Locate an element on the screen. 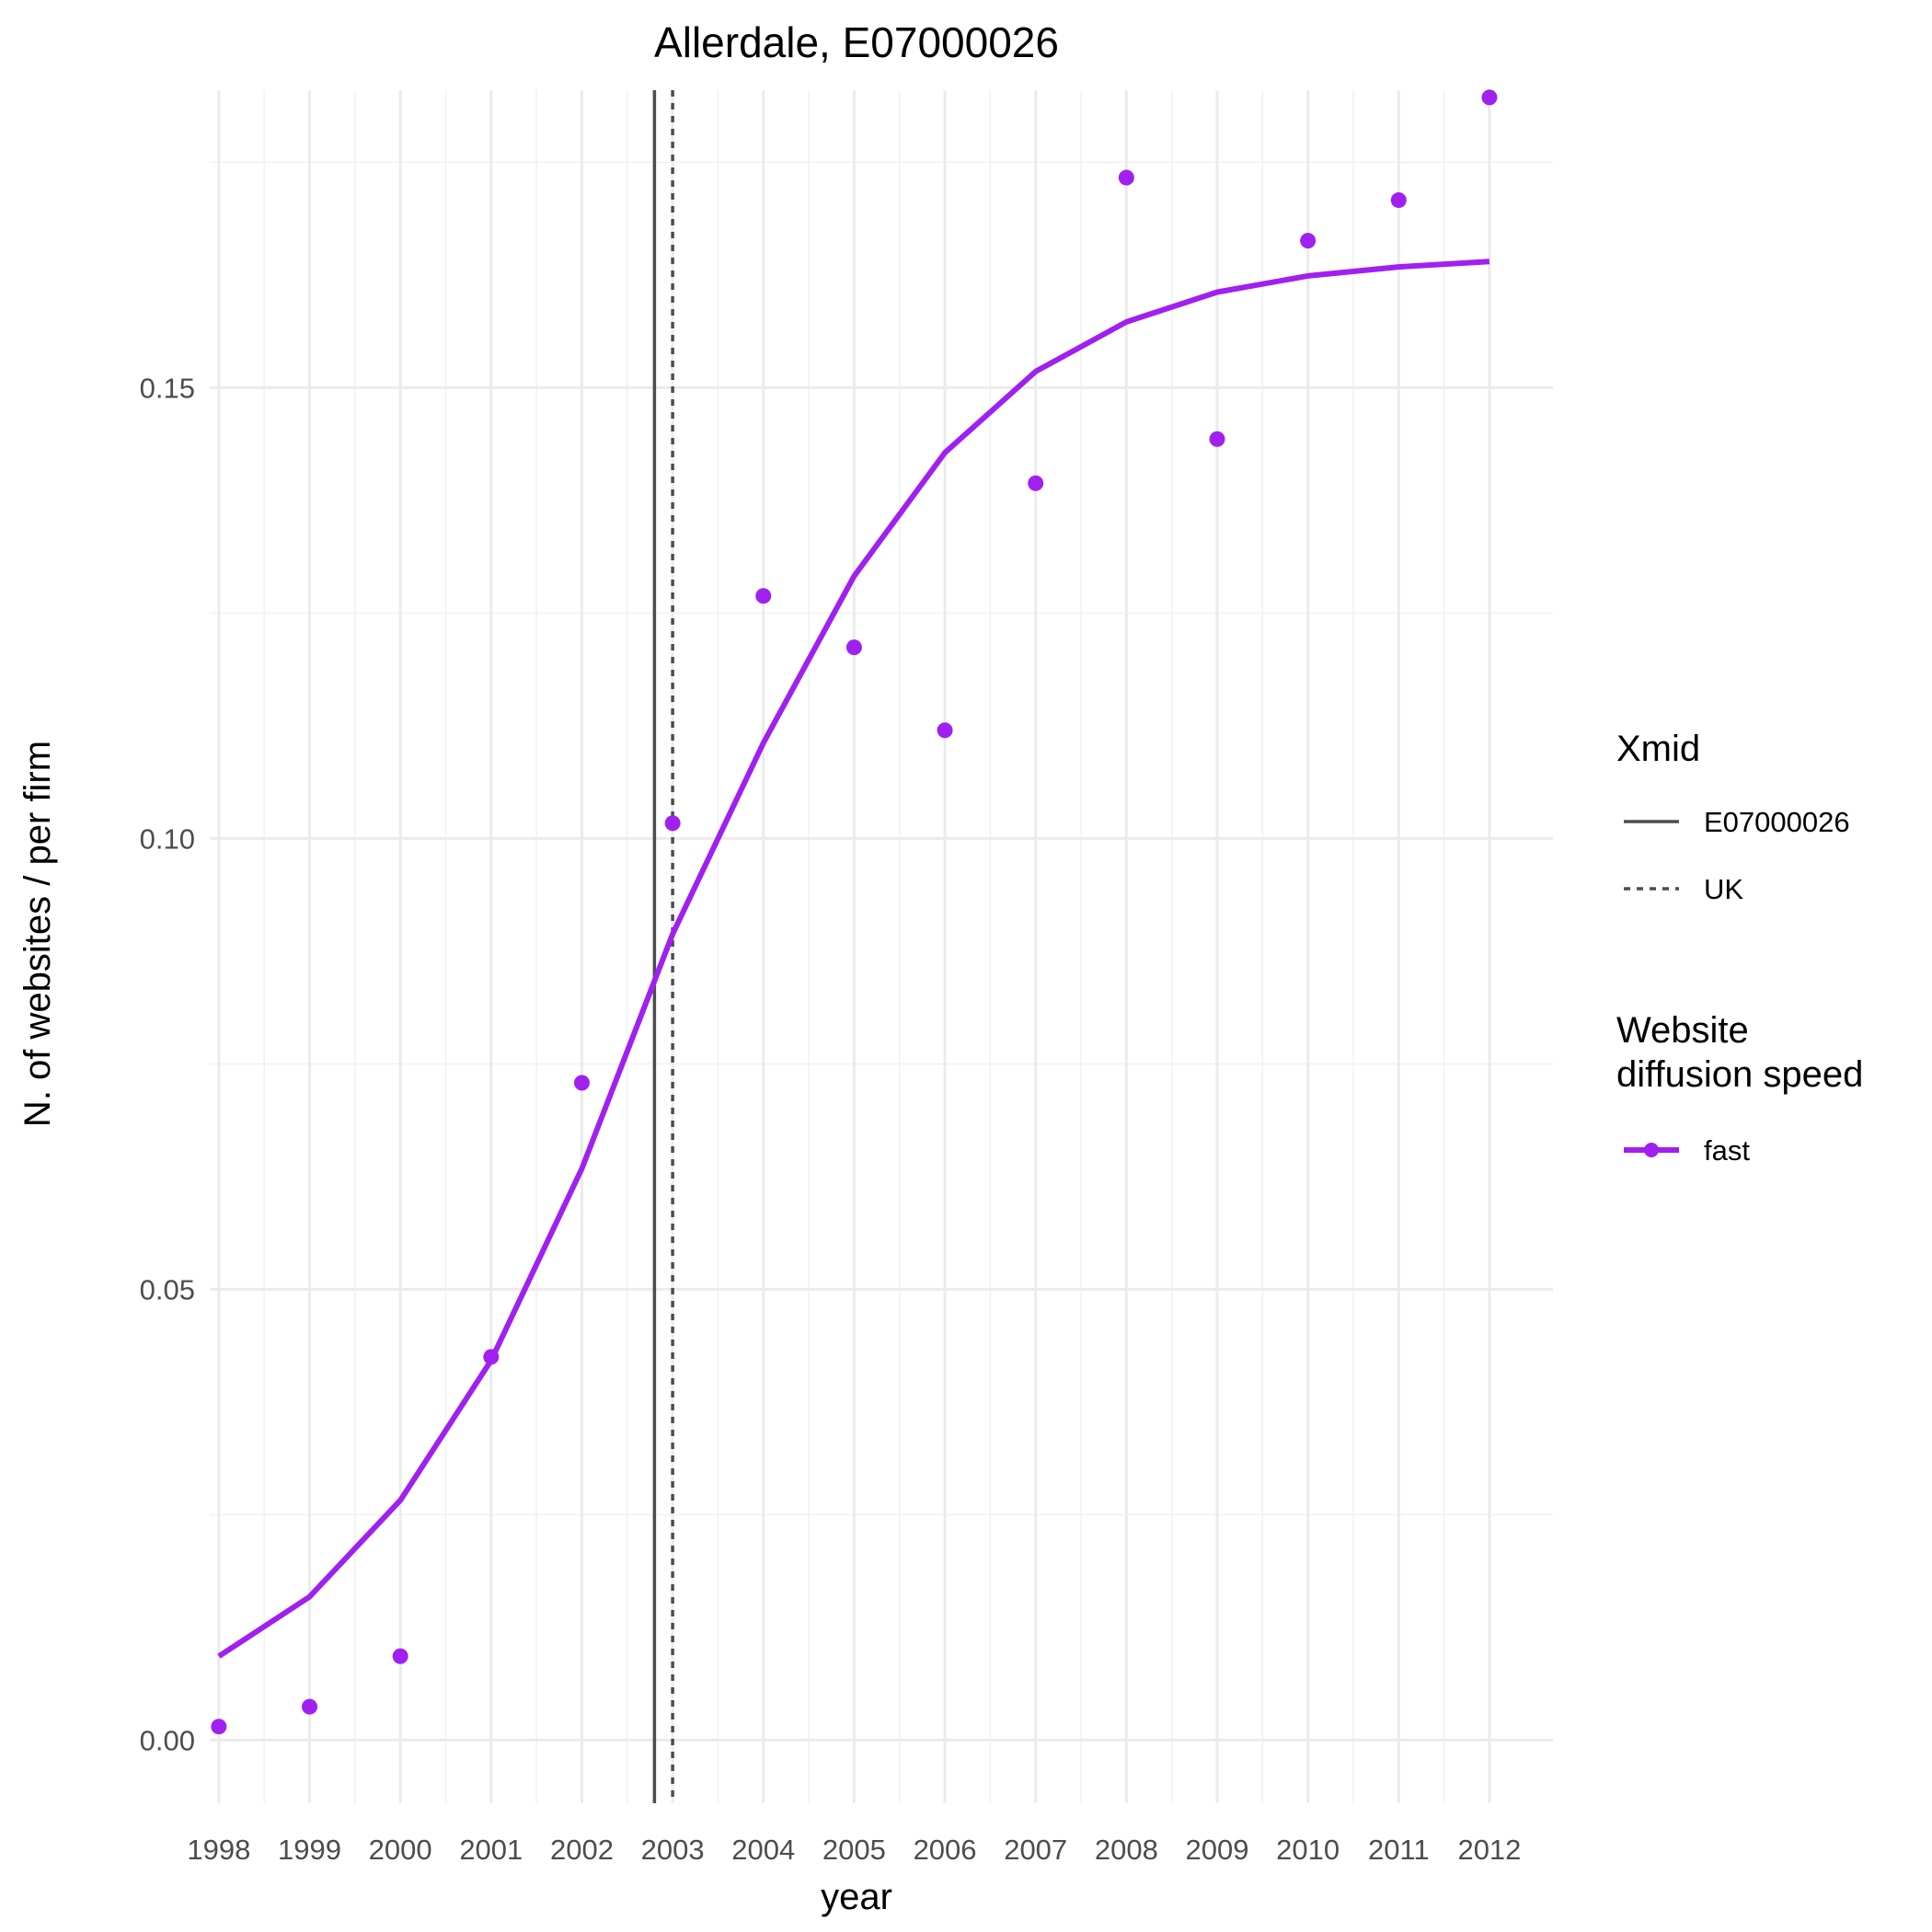 The image size is (1932, 1932). legend-xmid: Xmid E07000026 UK is located at coordinates (1733, 817).